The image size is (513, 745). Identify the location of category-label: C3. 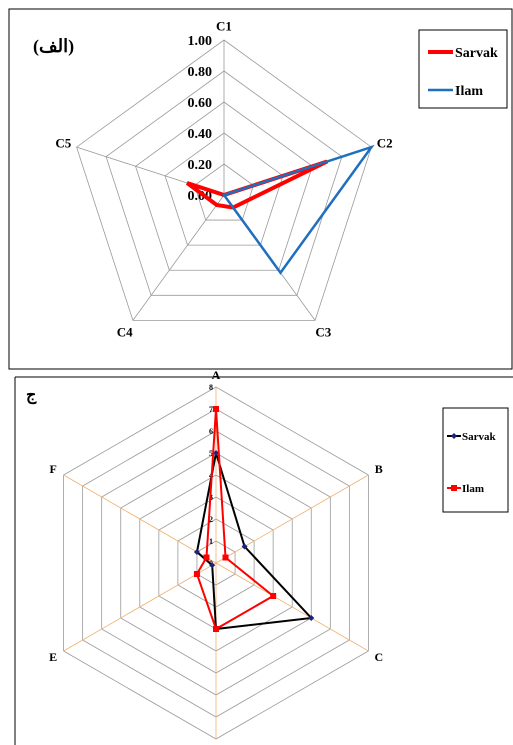
(323, 331).